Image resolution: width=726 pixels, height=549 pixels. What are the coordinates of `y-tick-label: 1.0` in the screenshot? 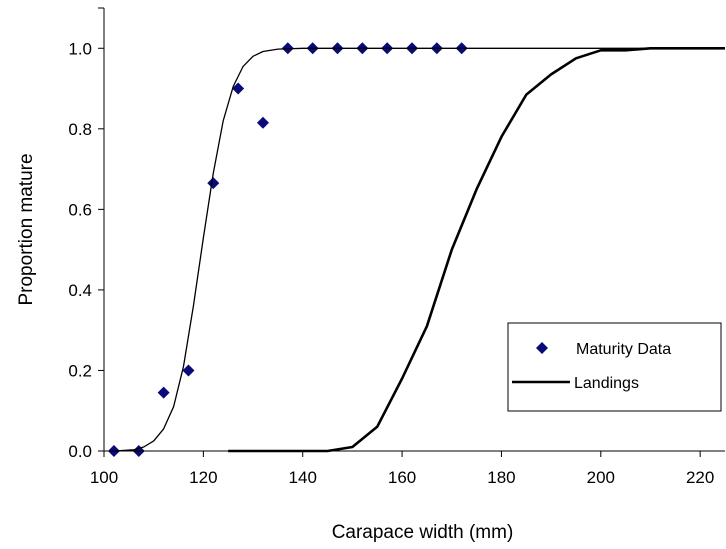 It's located at (80, 48).